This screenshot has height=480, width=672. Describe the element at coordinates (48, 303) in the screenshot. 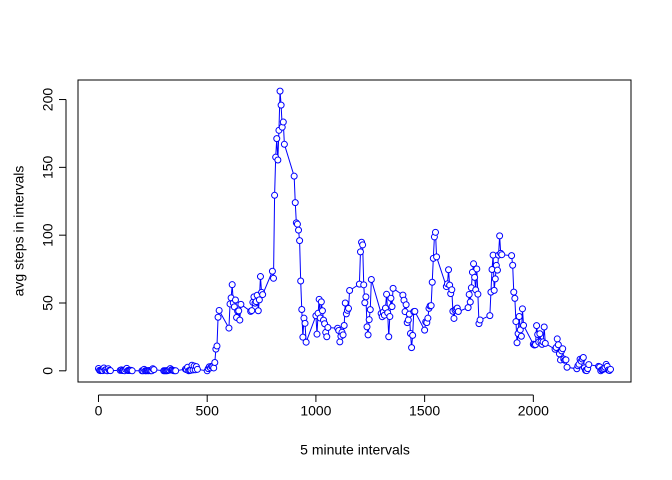

I see `y-tick-label: 50` at that location.